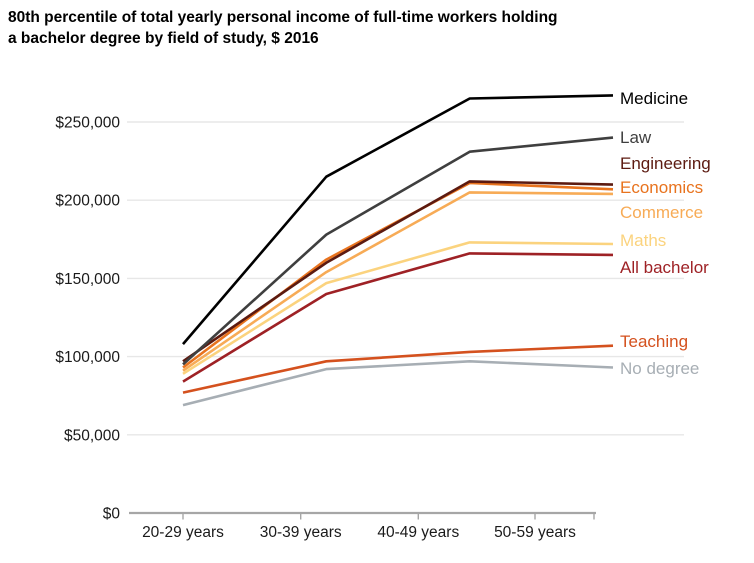 Image resolution: width=754 pixels, height=563 pixels. What do you see at coordinates (659, 368) in the screenshot?
I see `series-label-no-degree: No degree` at bounding box center [659, 368].